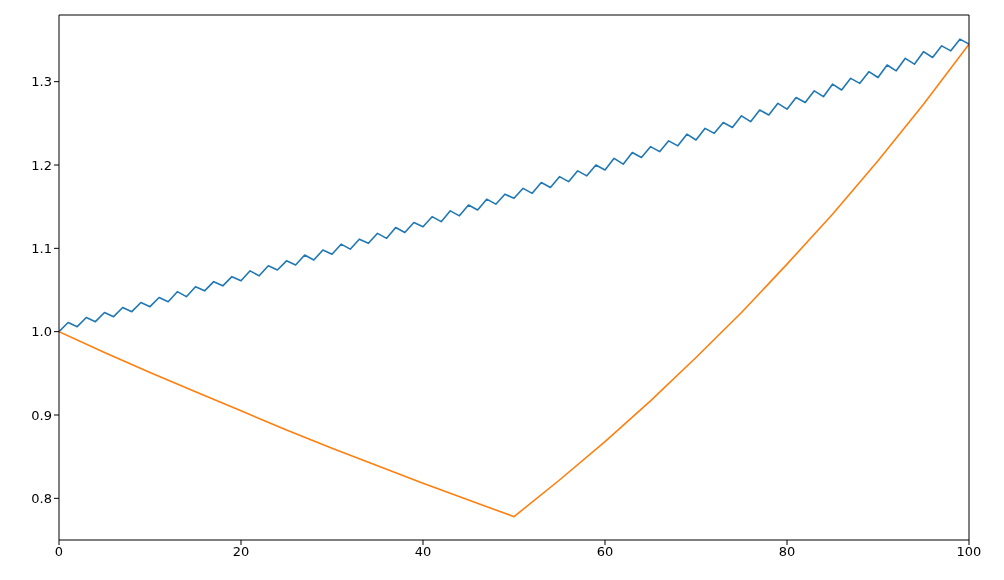  What do you see at coordinates (787, 552) in the screenshot?
I see `x-tick-label: 80` at bounding box center [787, 552].